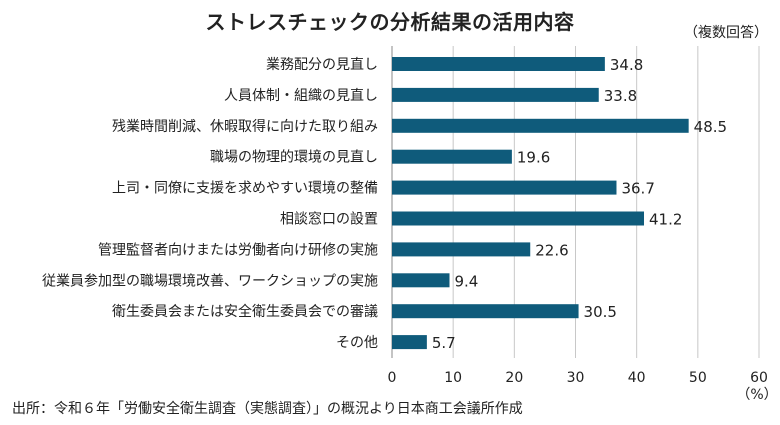 The image size is (780, 425). What do you see at coordinates (665, 220) in the screenshot?
I see `value-label: 41.2` at bounding box center [665, 220].